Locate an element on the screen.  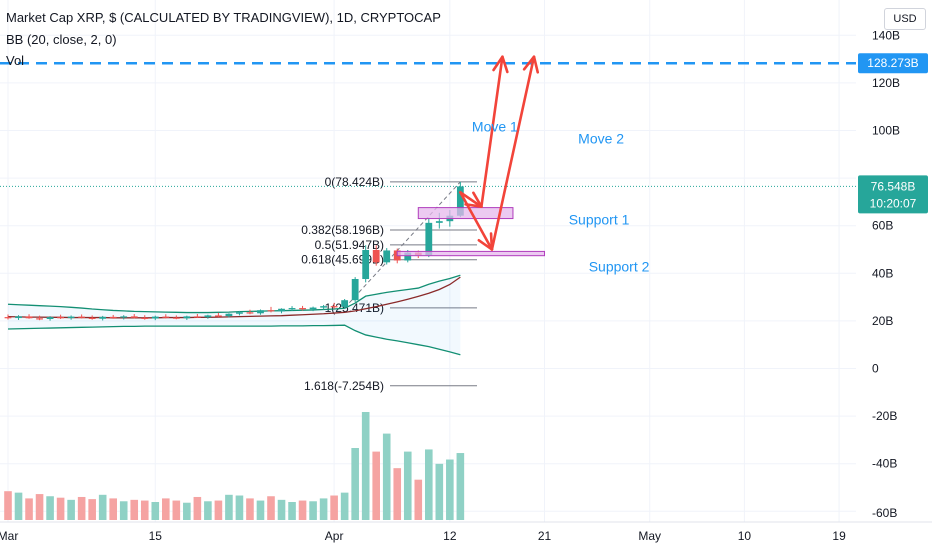
price-axis-tick: -40B is located at coordinates (884, 464).